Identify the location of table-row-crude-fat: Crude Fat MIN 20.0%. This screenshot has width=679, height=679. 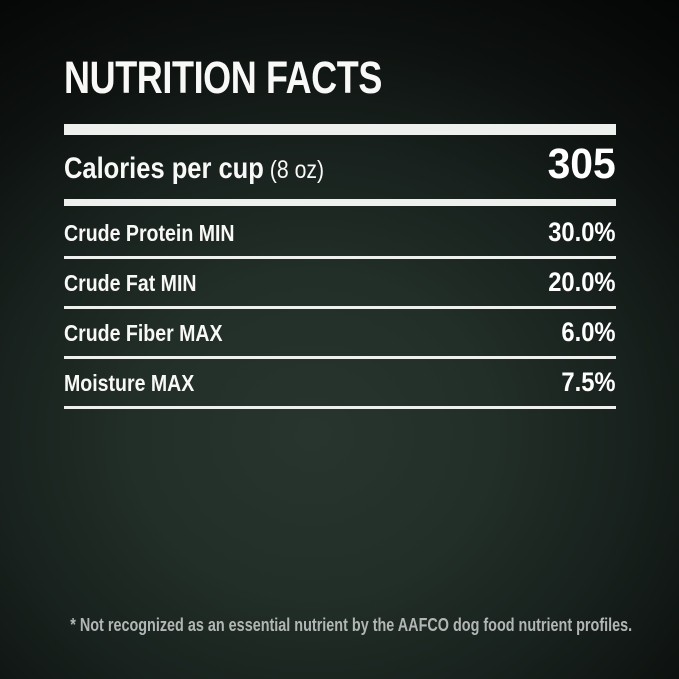
(340, 284).